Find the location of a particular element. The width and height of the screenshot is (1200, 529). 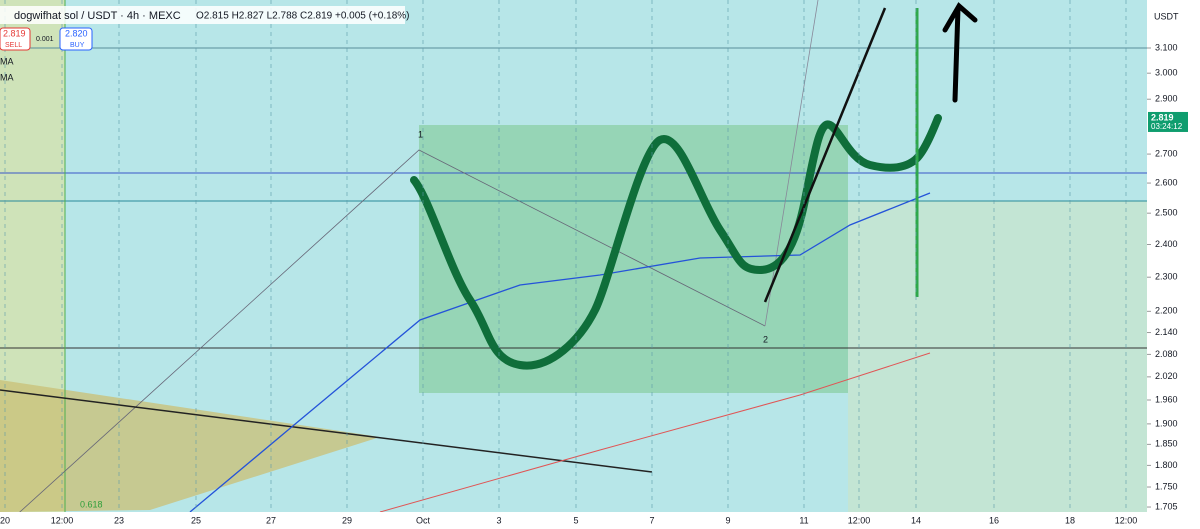

time-label: 16 is located at coordinates (994, 520).